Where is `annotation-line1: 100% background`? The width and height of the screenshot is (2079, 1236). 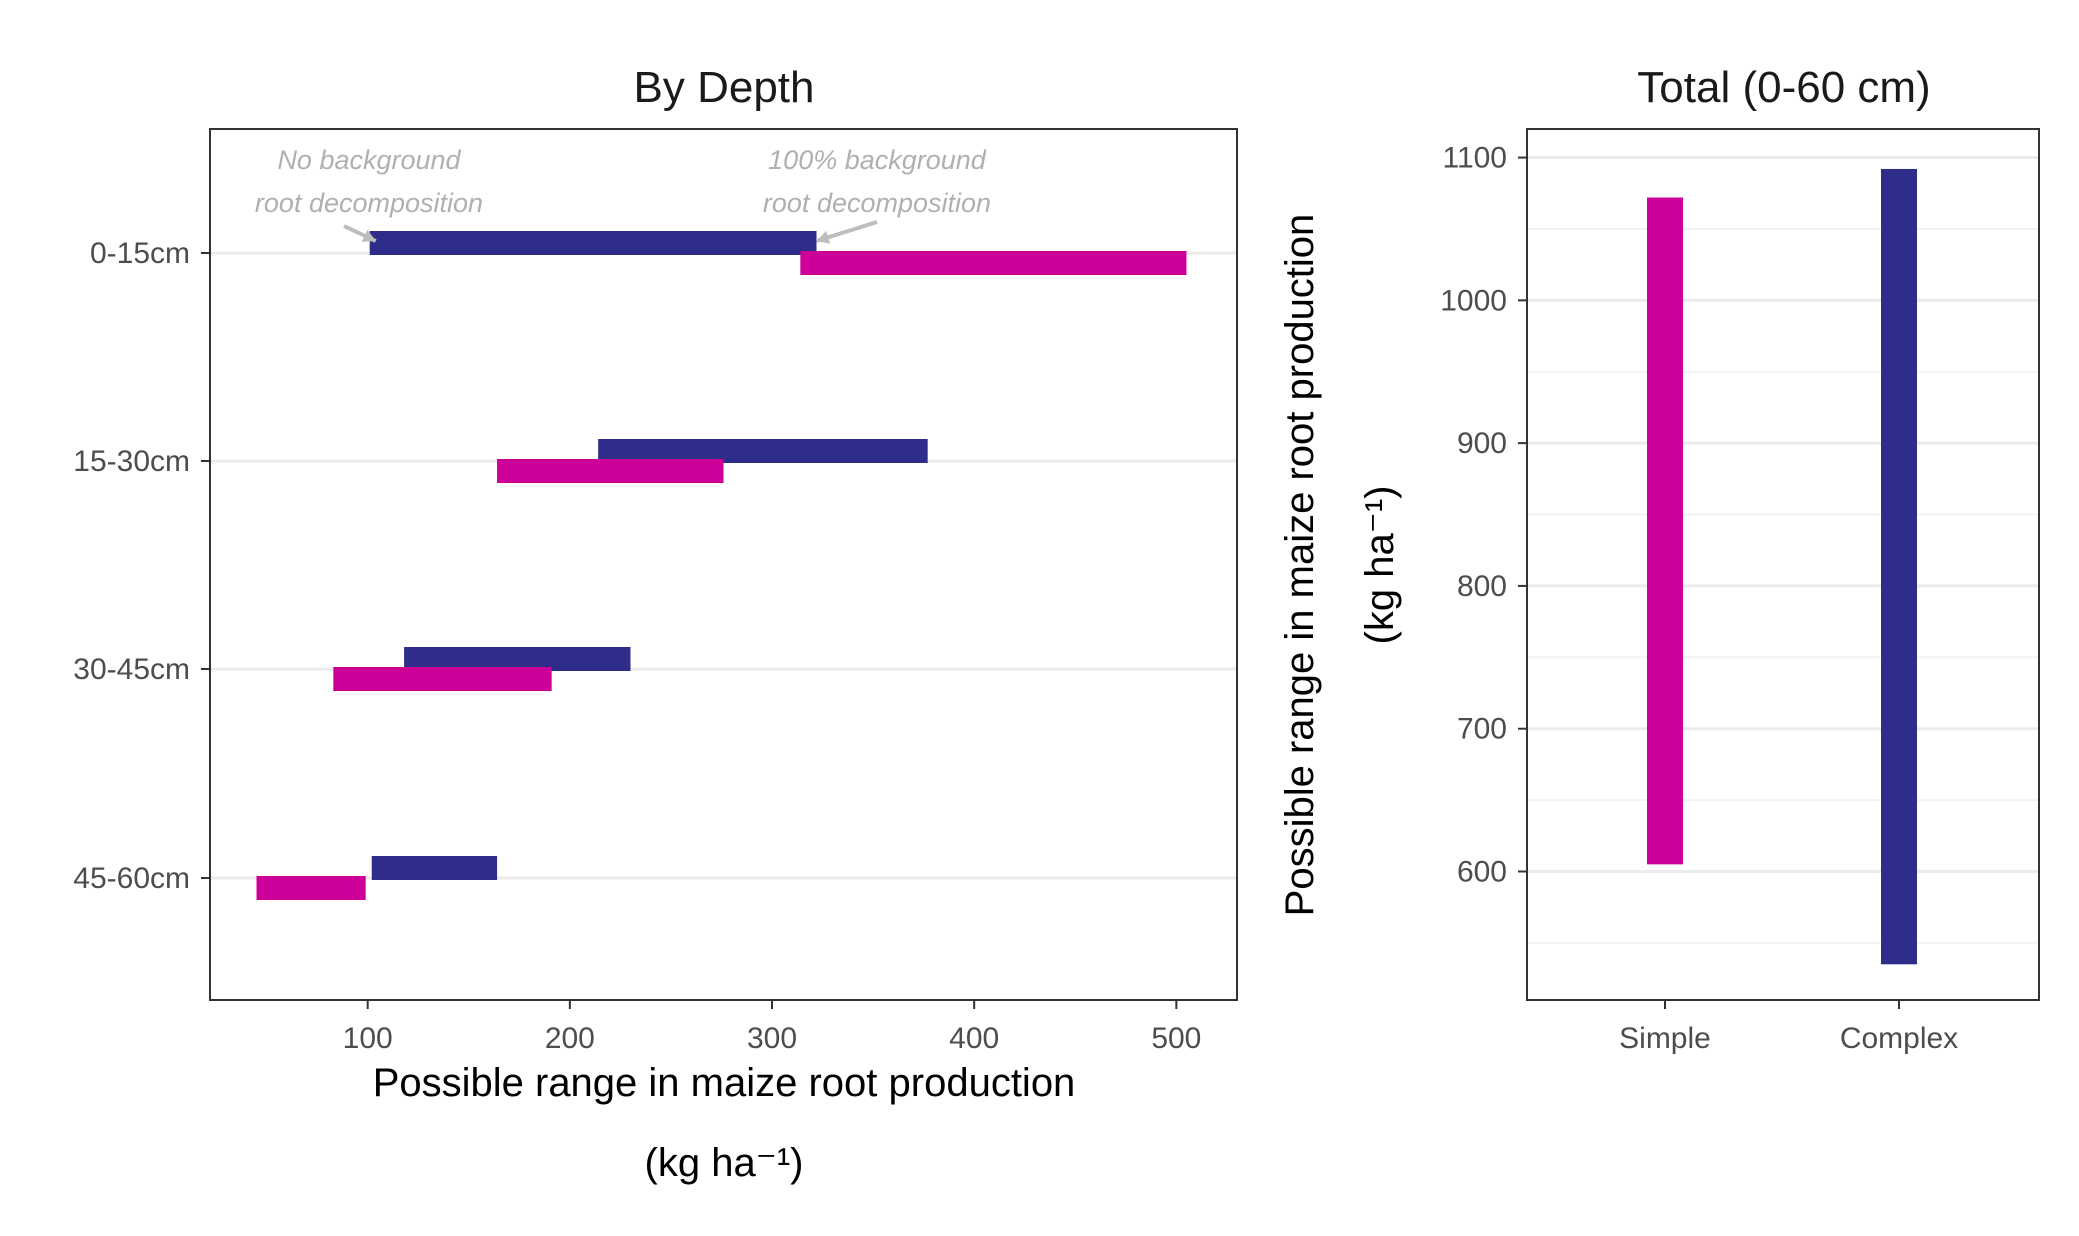
annotation-line1: 100% background is located at coordinates (877, 160).